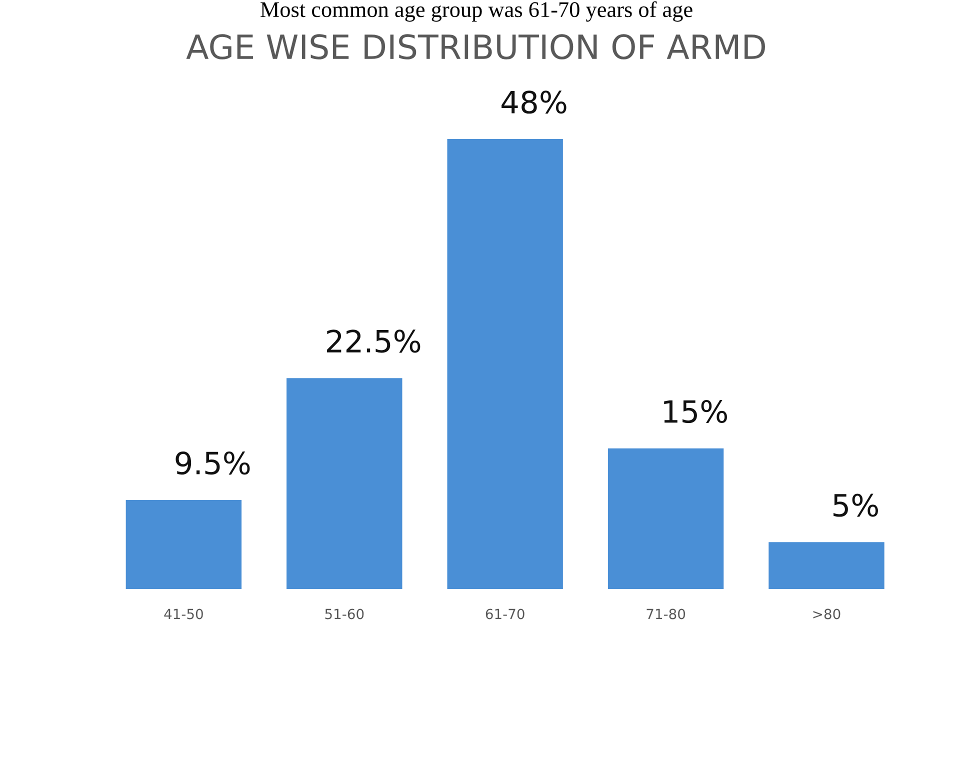 The width and height of the screenshot is (953, 765). What do you see at coordinates (505, 614) in the screenshot?
I see `x-tick-label: 61-70` at bounding box center [505, 614].